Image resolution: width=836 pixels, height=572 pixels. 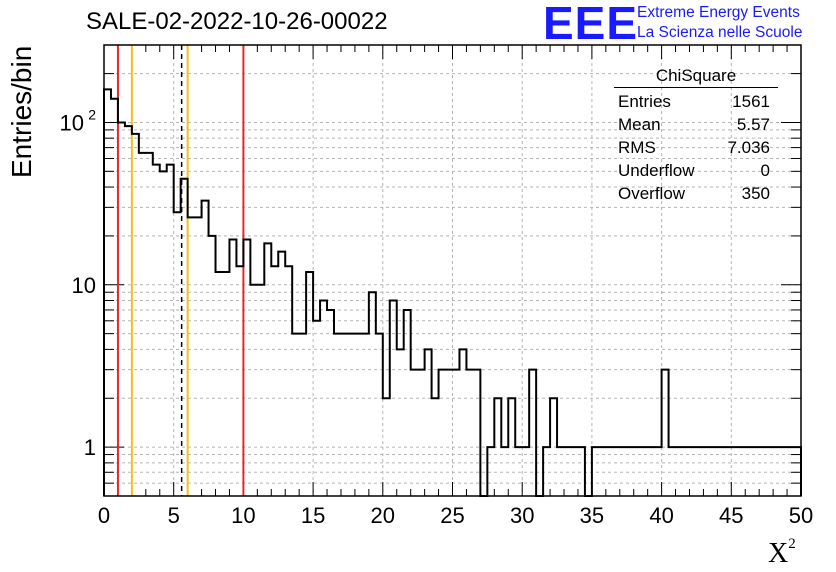 I want to click on y-tick-label-sup: 2, so click(x=92, y=114).